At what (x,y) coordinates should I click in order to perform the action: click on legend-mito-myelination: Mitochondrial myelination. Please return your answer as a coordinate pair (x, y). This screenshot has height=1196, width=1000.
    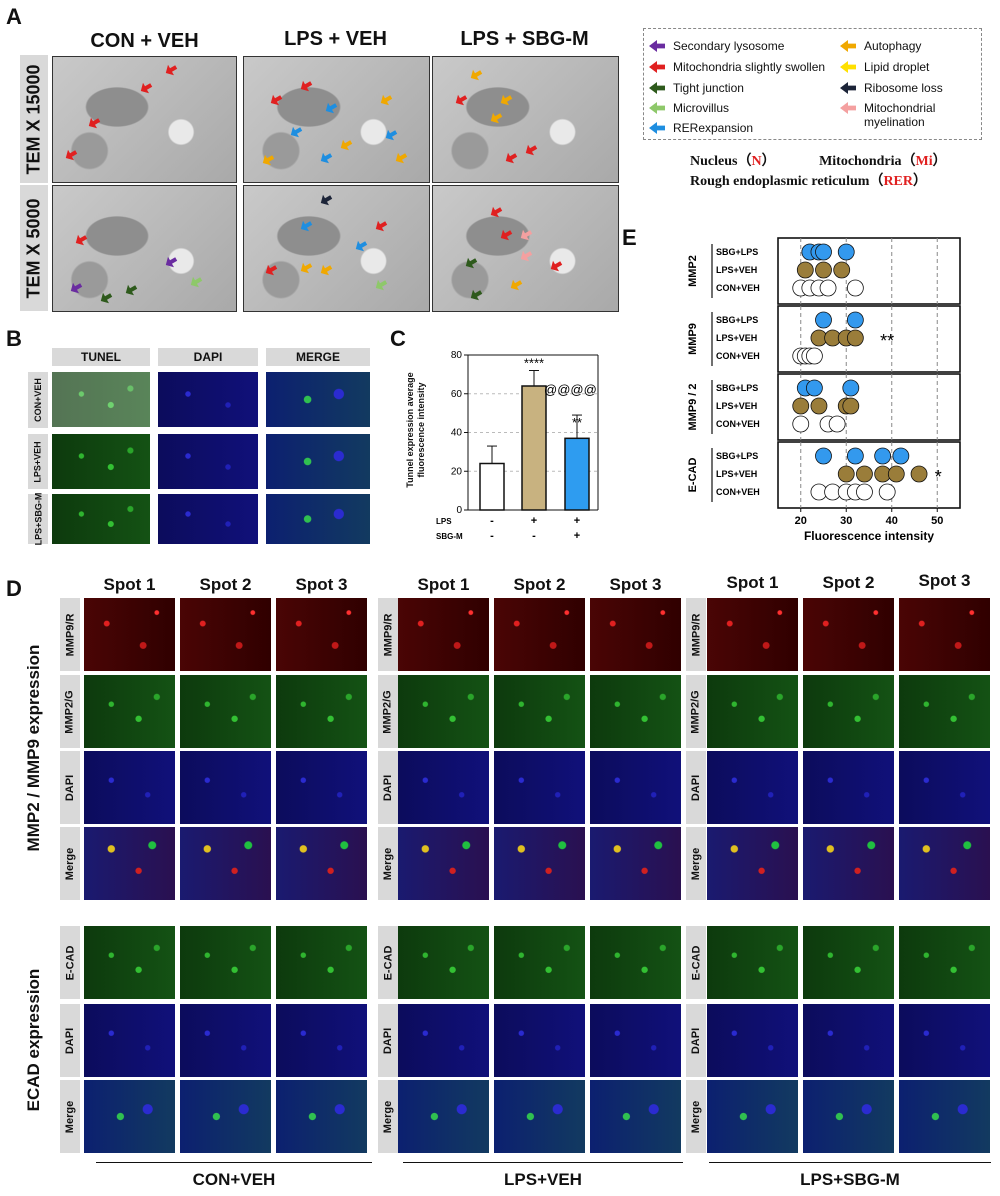
    Looking at the image, I should click on (905, 115).